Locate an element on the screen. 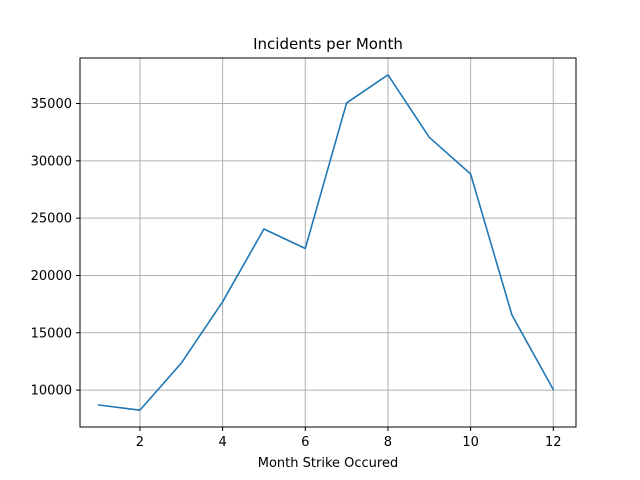 This screenshot has width=640, height=480. x-tick-label: 6 is located at coordinates (305, 442).